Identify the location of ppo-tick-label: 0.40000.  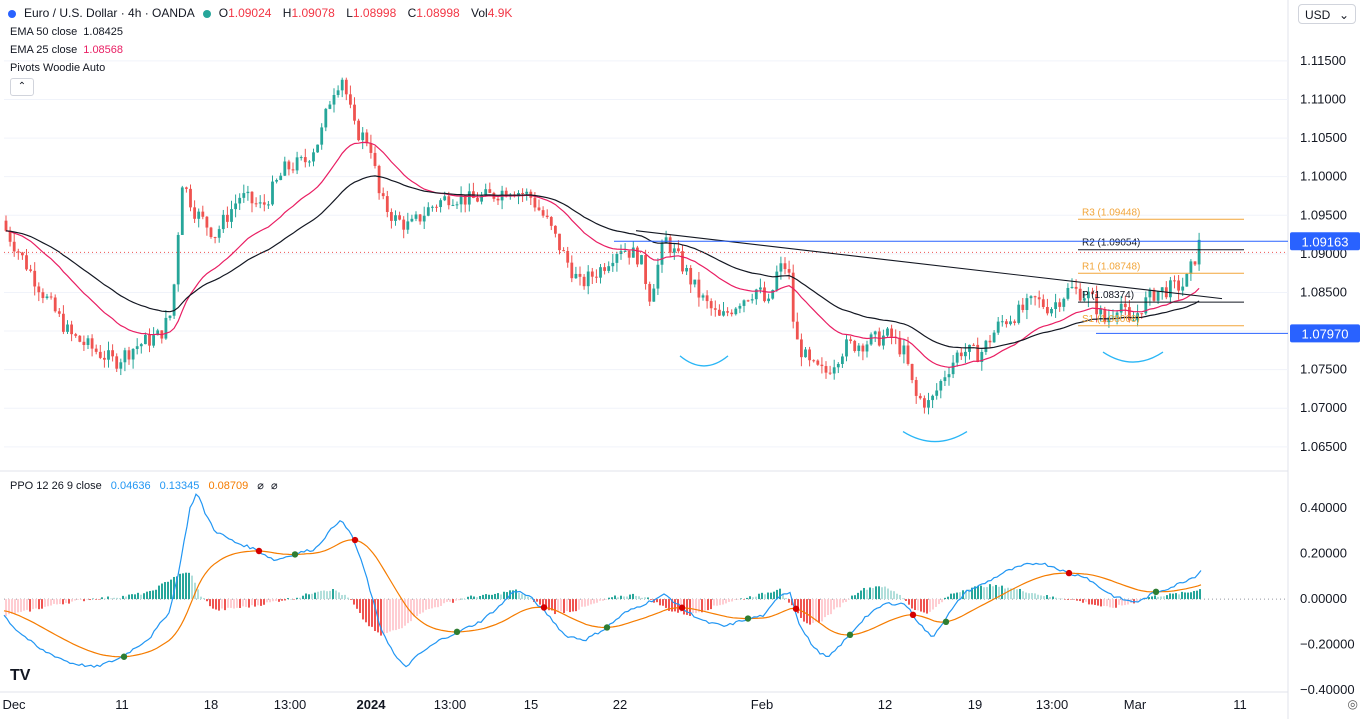
(1323, 507).